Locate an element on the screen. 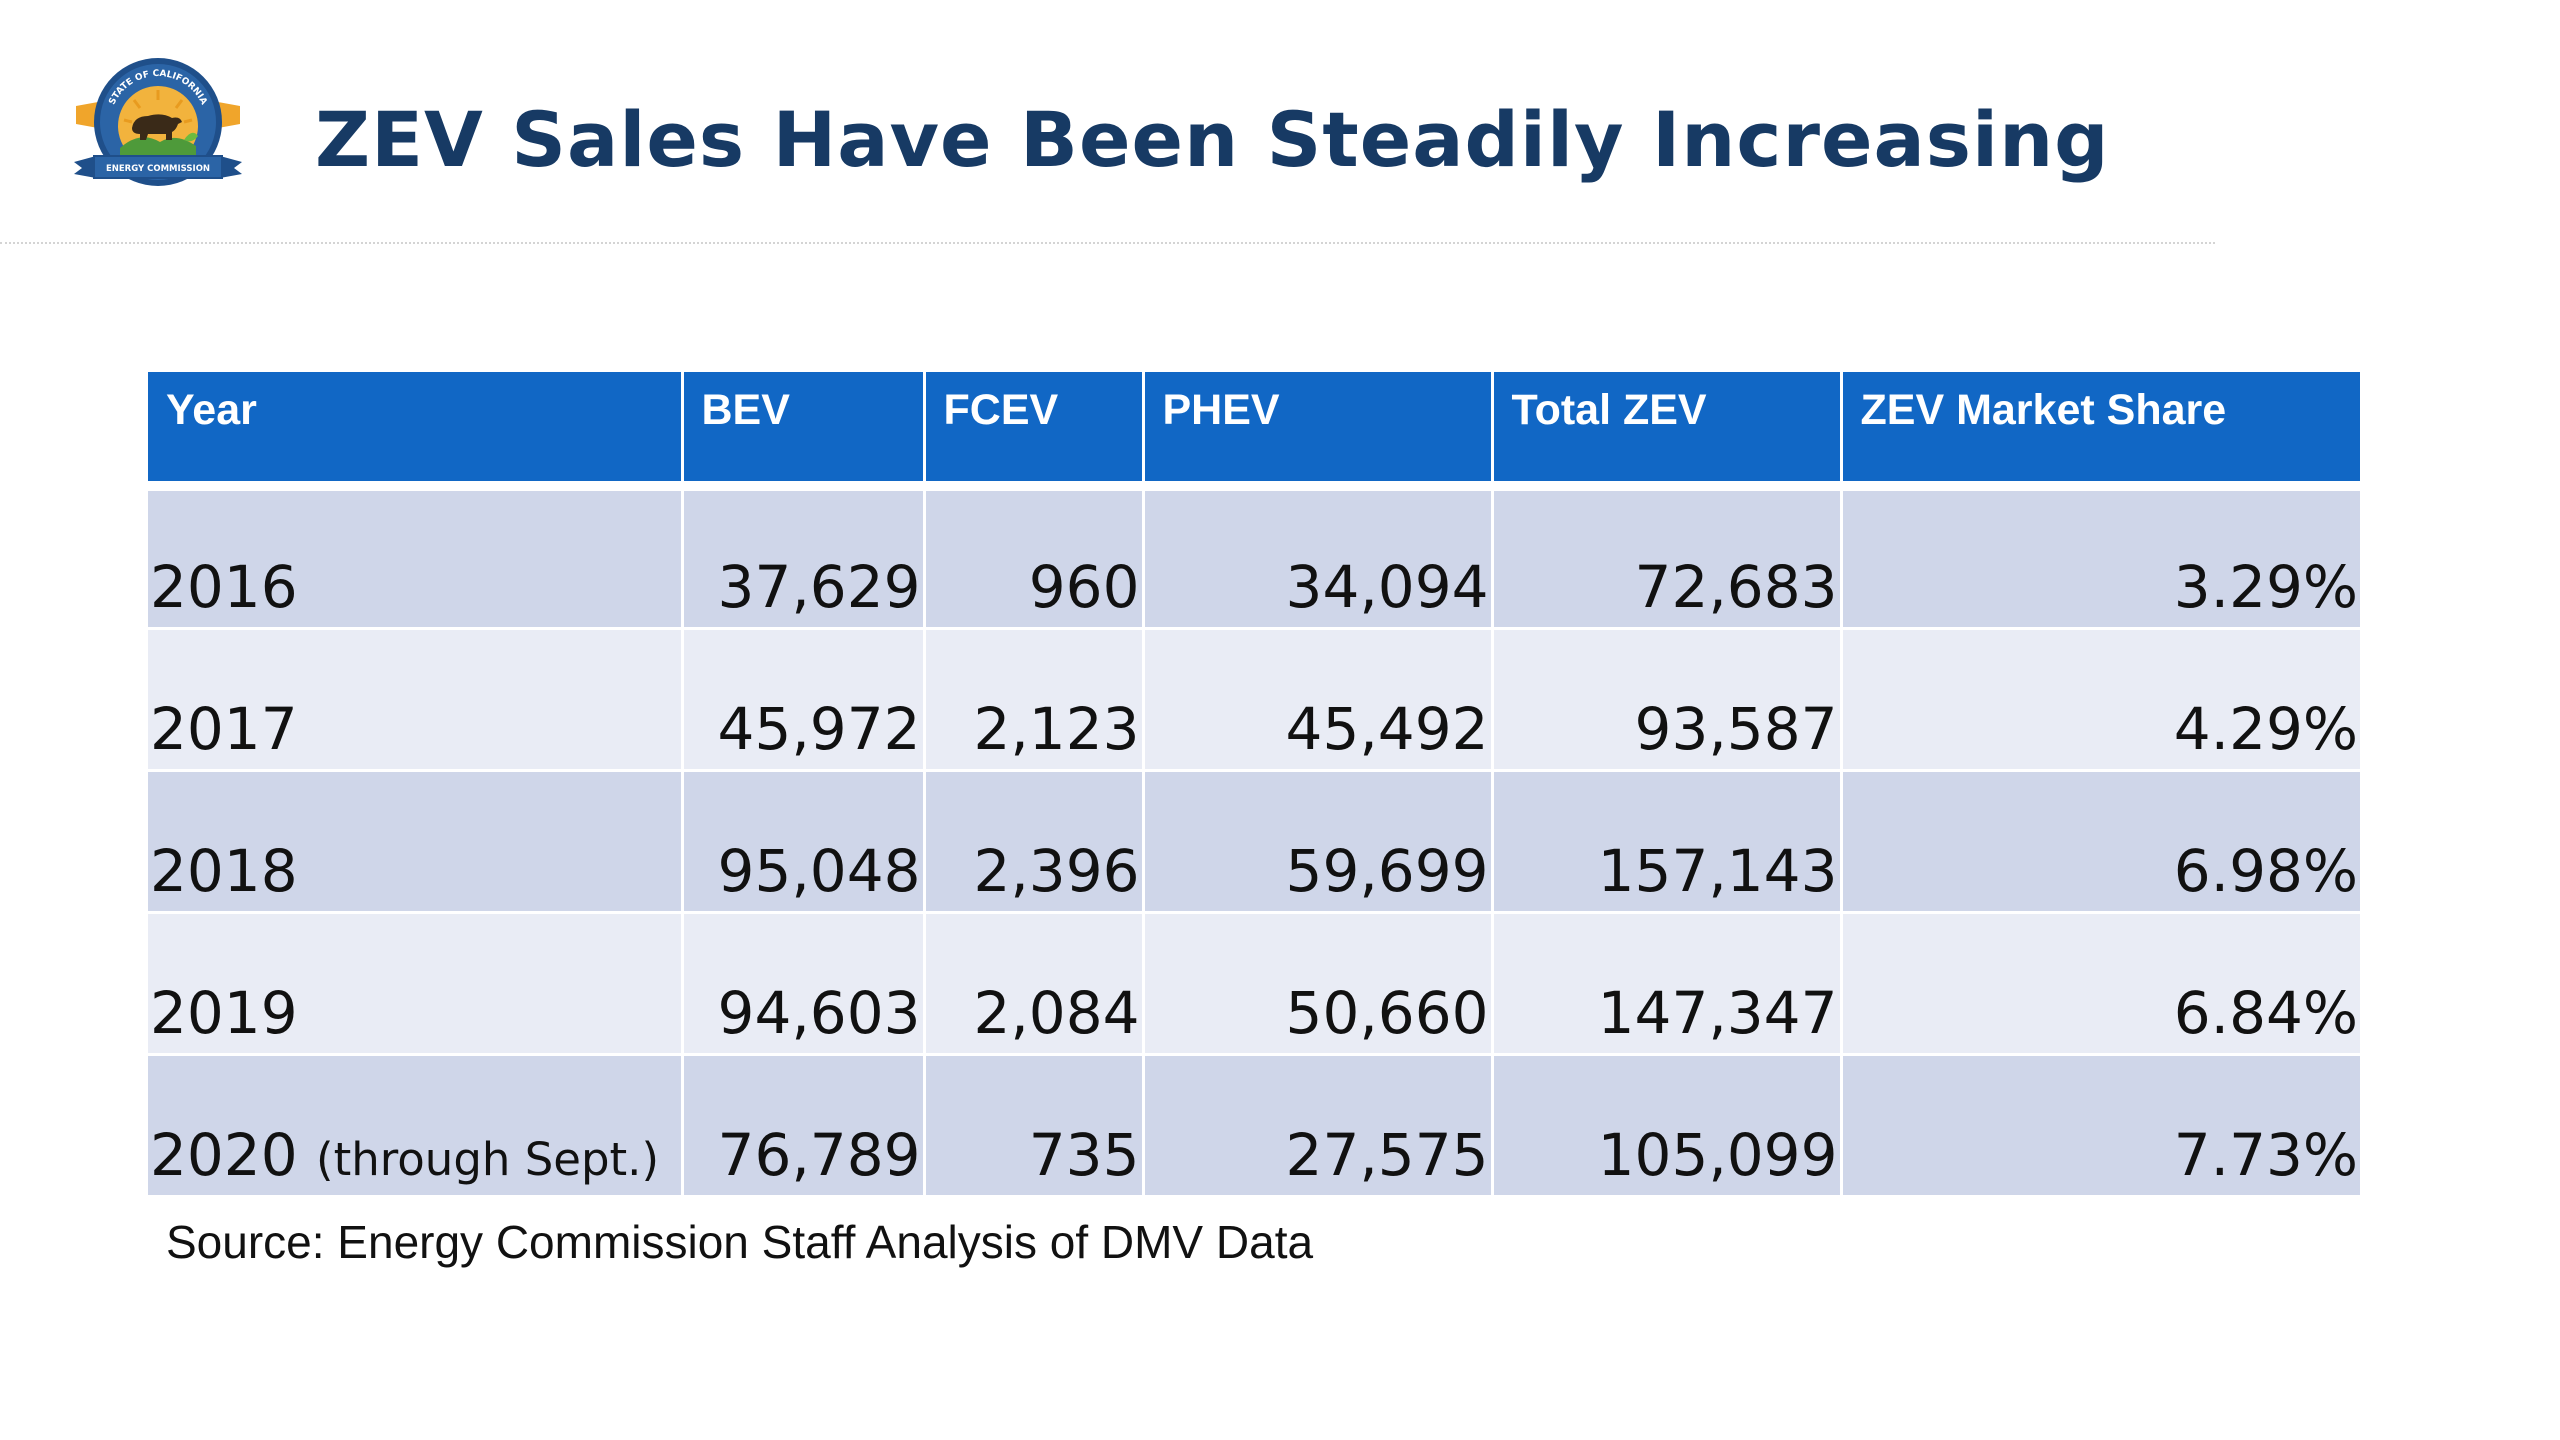 The height and width of the screenshot is (1440, 2560). header-year: Year is located at coordinates (416, 431).